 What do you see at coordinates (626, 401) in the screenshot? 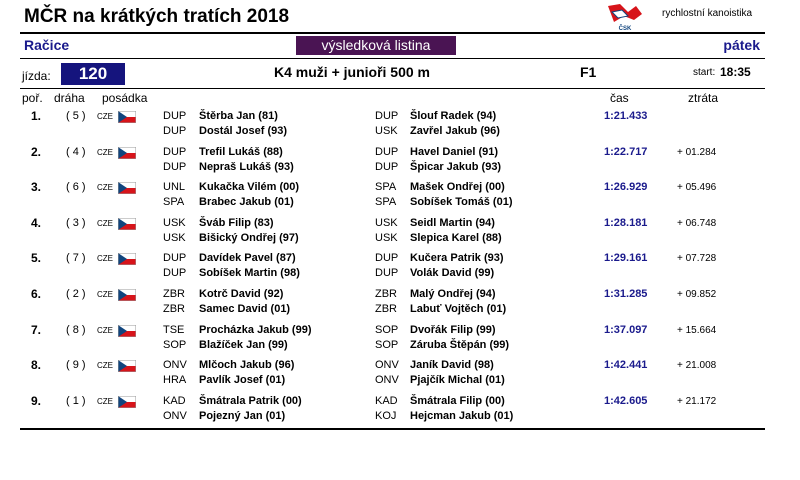
I see `result-time: 1:42.605` at bounding box center [626, 401].